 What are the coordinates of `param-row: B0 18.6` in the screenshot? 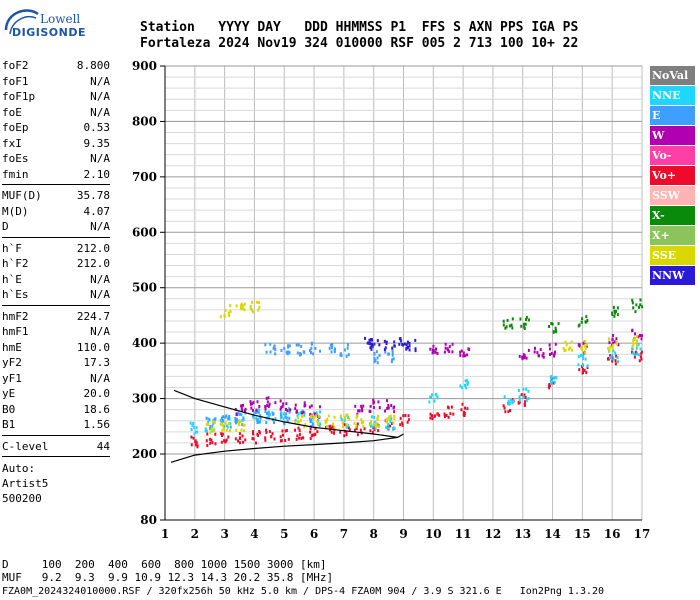 It's located at (56, 410).